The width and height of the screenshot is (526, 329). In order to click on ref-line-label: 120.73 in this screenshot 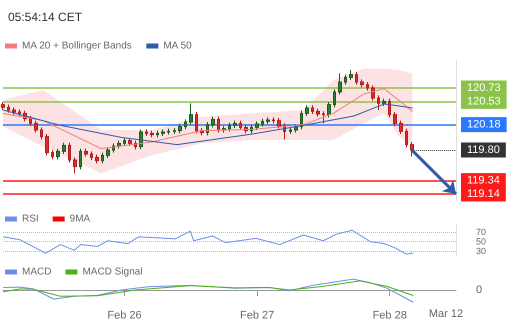, I will do `click(484, 88)`.